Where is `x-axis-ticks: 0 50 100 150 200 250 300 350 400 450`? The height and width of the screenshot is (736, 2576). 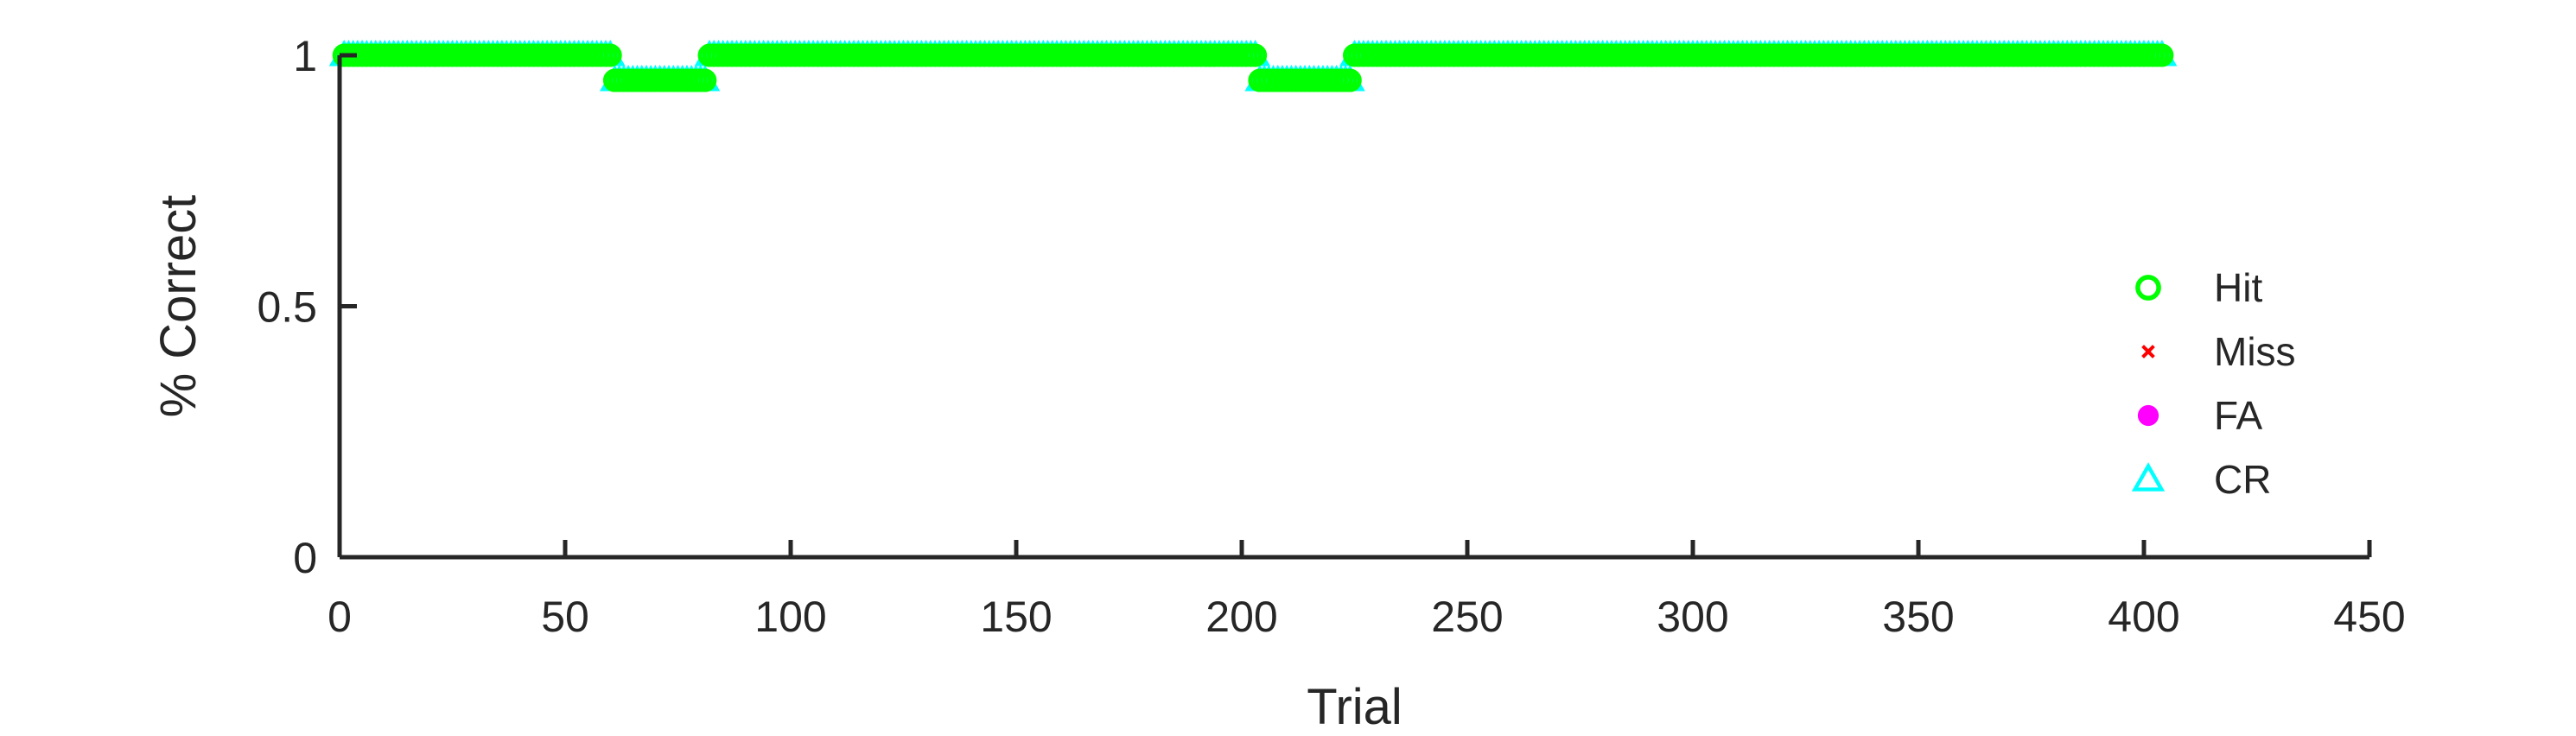 x-axis-ticks: 0 50 100 150 200 250 300 350 400 450 is located at coordinates (1367, 590).